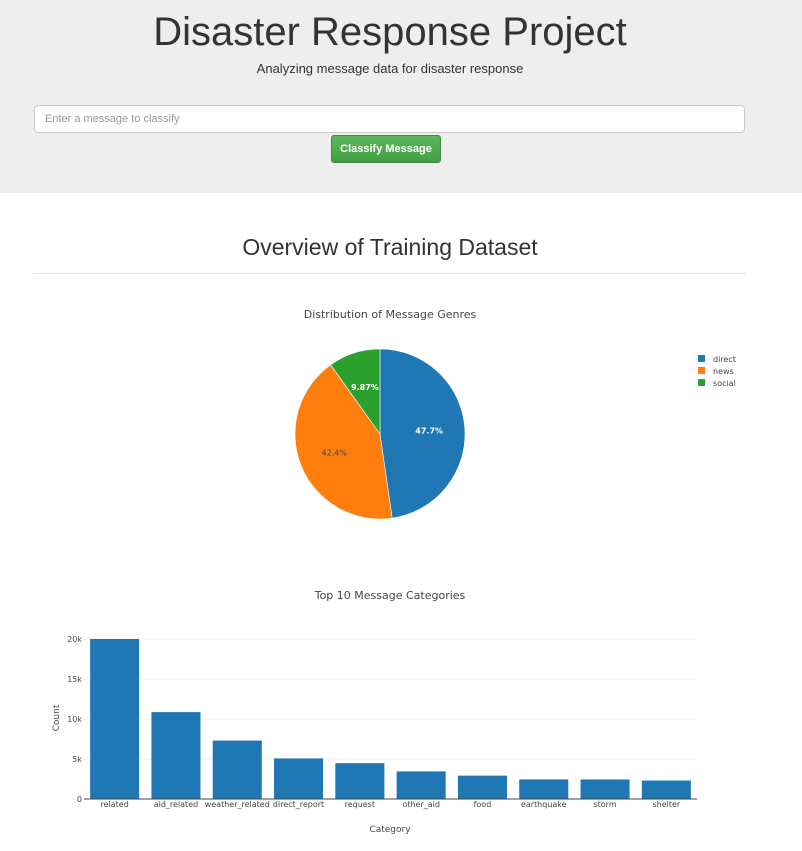 Image resolution: width=802 pixels, height=851 pixels. Describe the element at coordinates (429, 430) in the screenshot. I see `pie-label-direct: 47.7%` at that location.